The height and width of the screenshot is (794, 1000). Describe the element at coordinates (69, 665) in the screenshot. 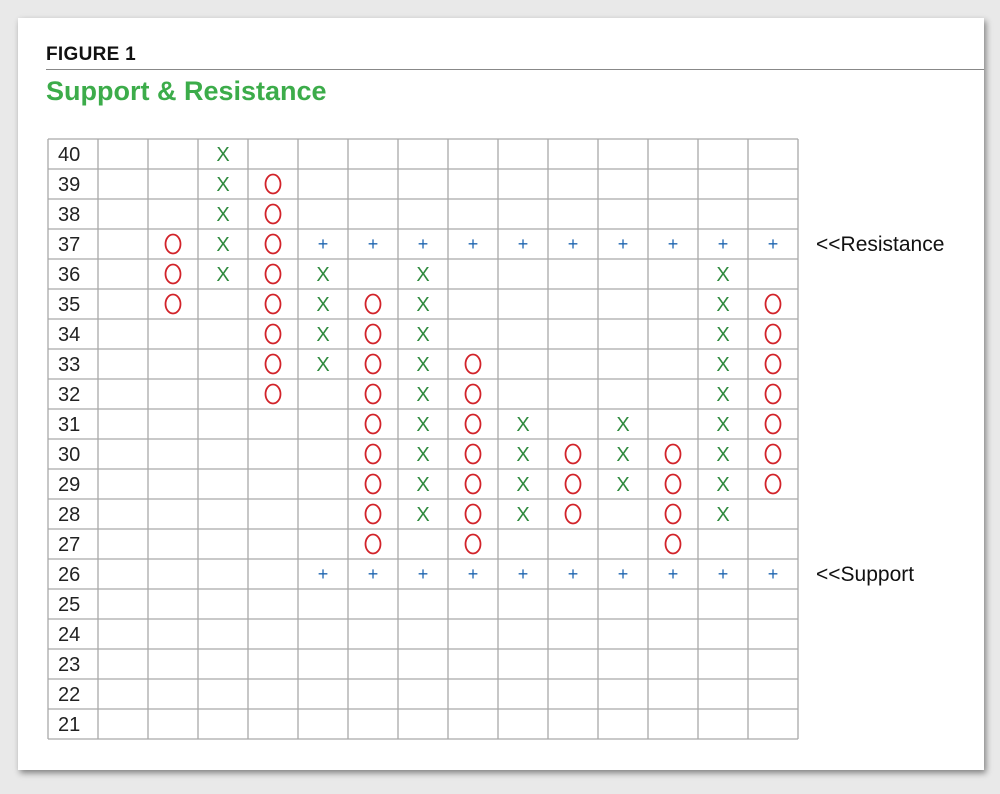

I see `price-label: 23` at that location.